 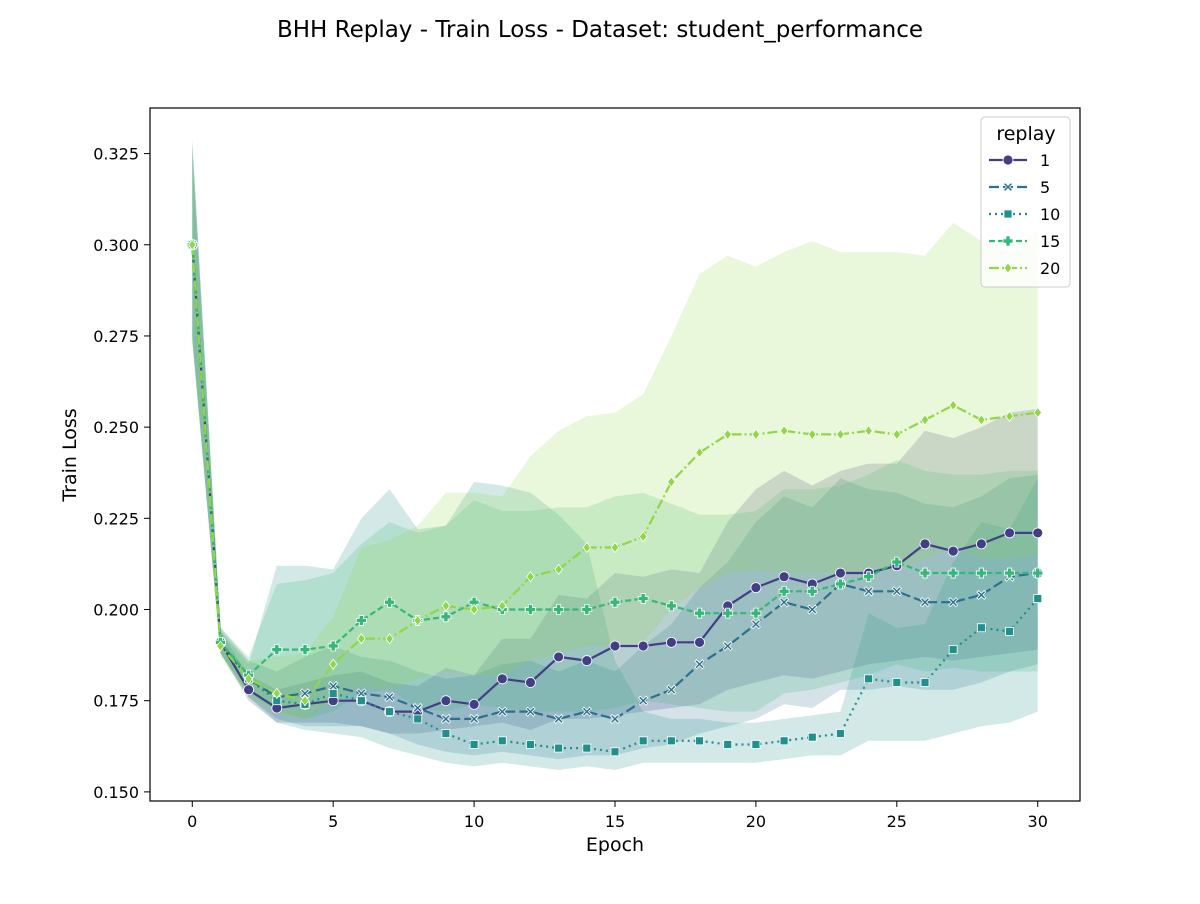 I want to click on y-tick-label: 0.150, so click(x=116, y=792).